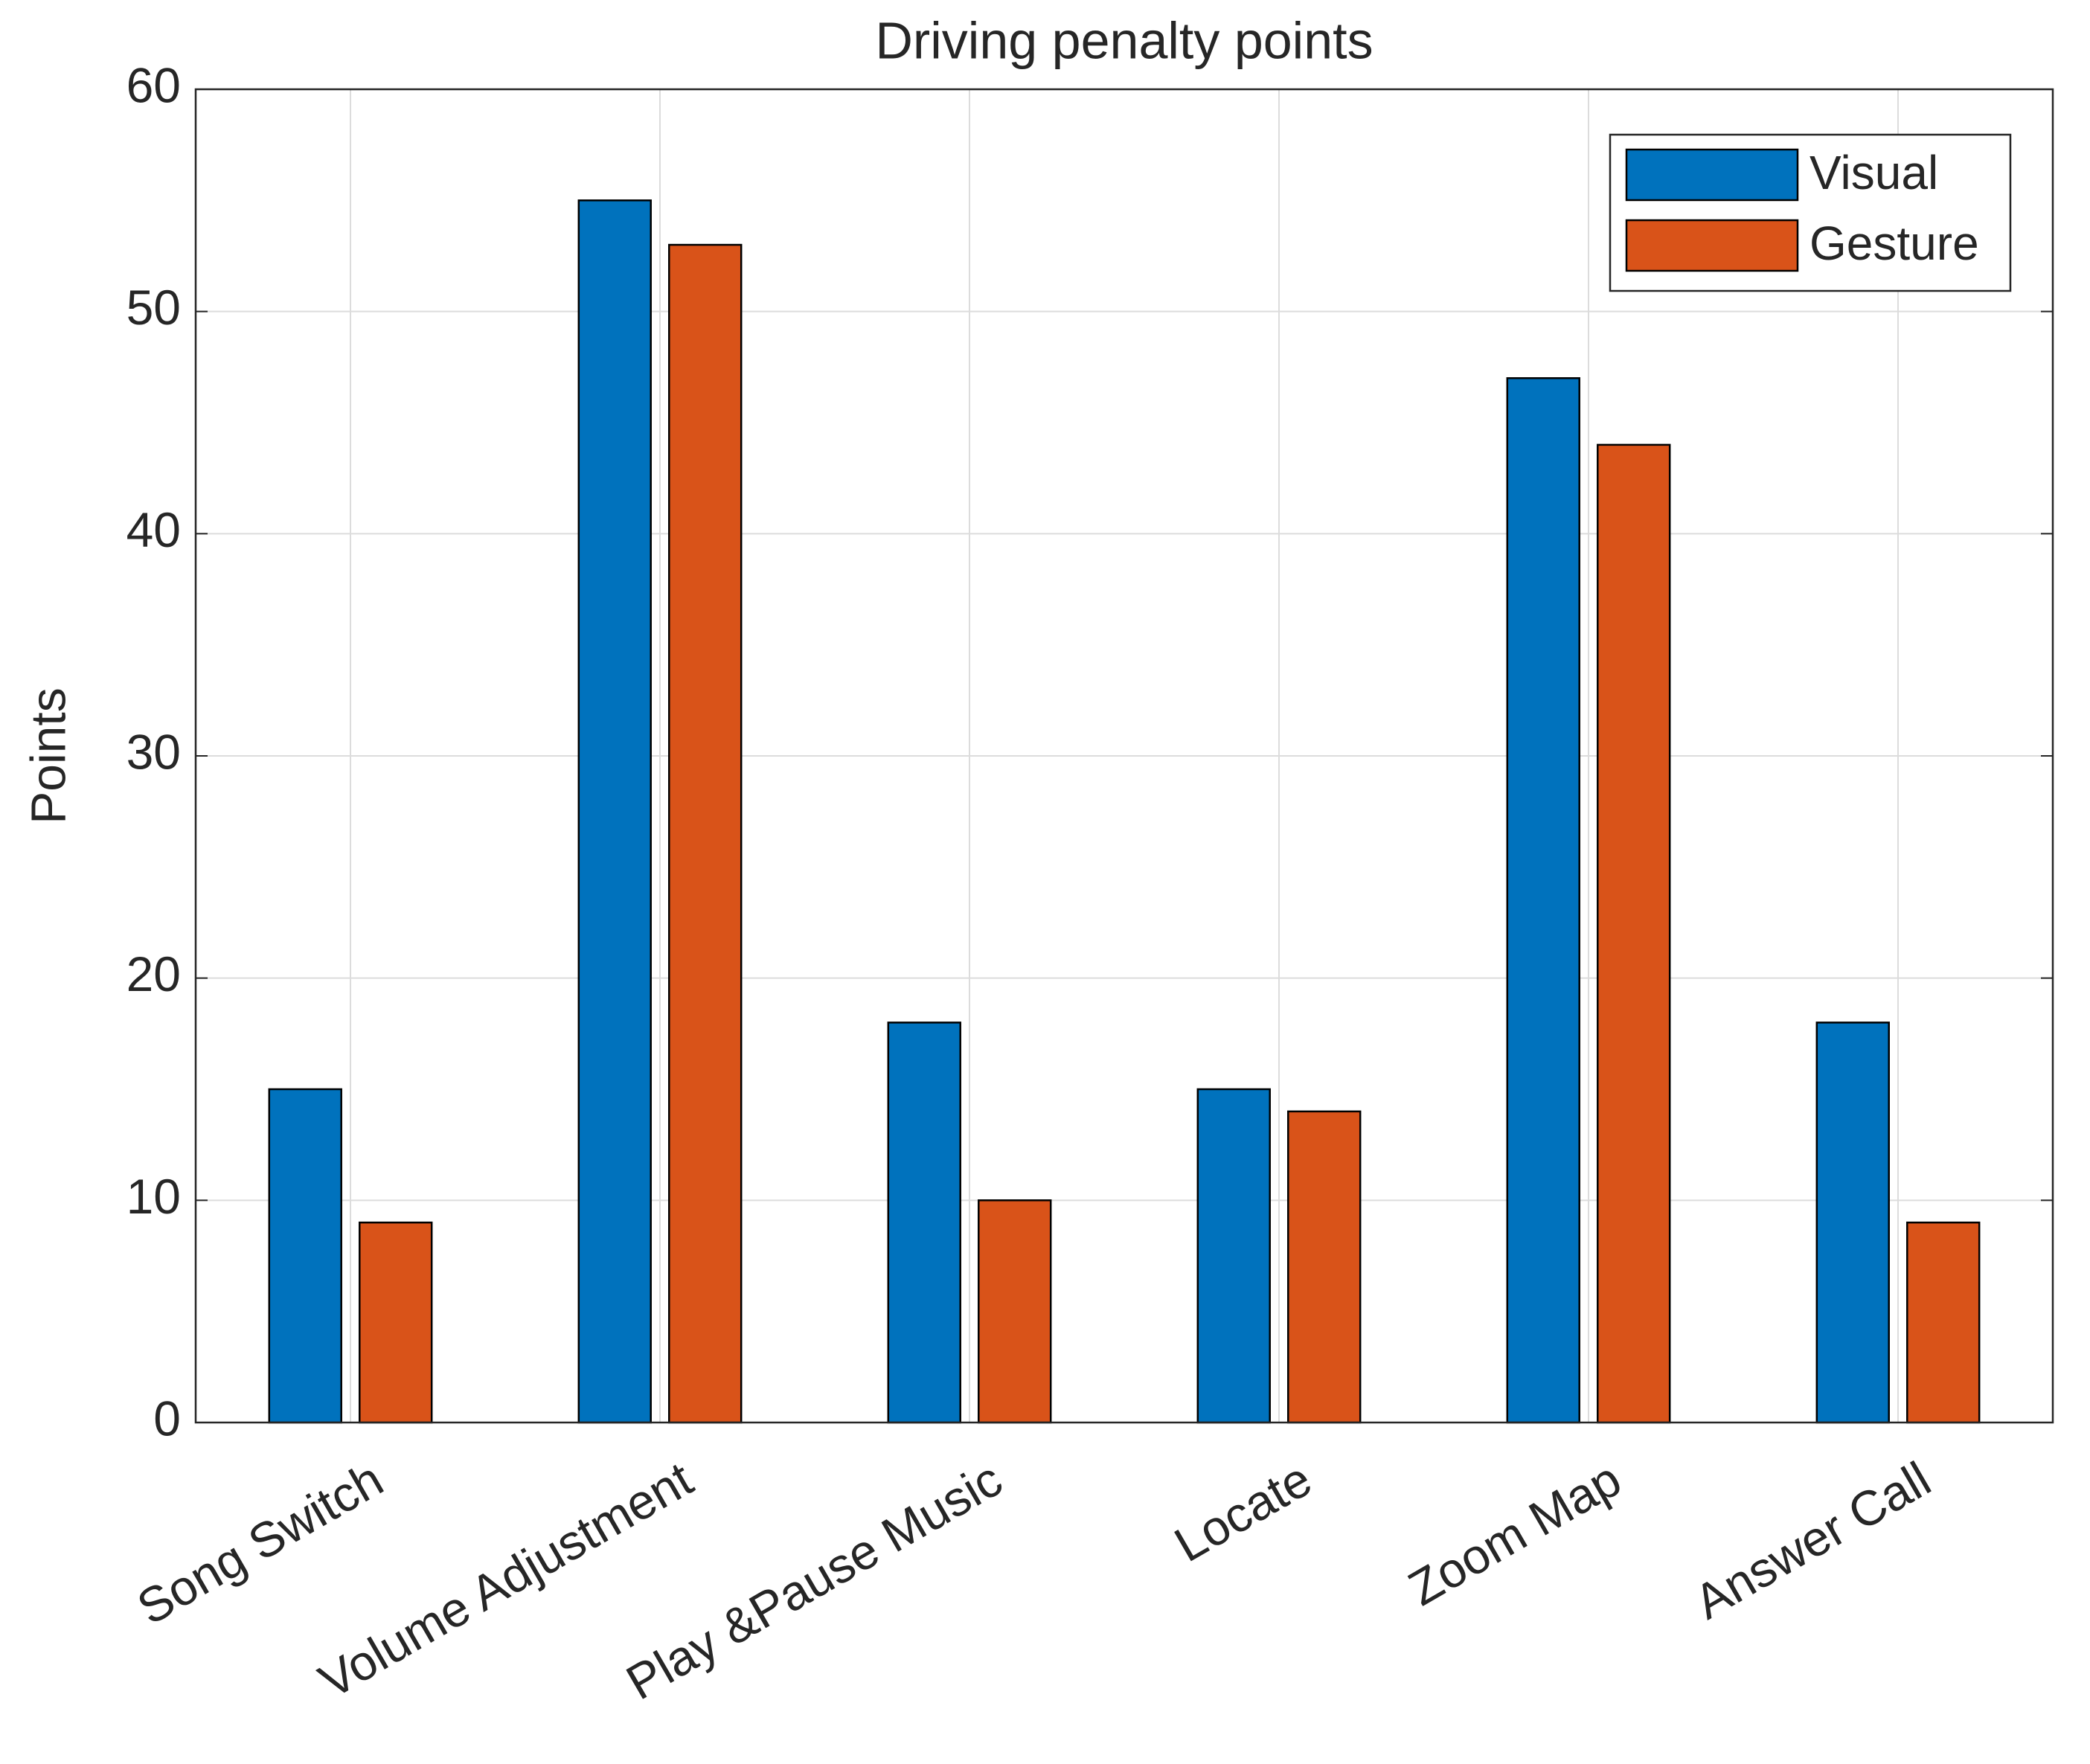 Image resolution: width=2090 pixels, height=1764 pixels. Describe the element at coordinates (47, 755) in the screenshot. I see `y-axis-label: Points` at that location.